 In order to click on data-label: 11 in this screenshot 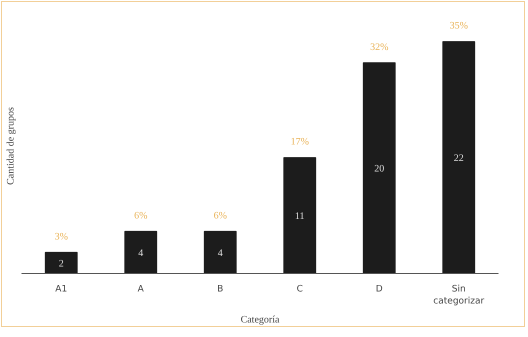, I will do `click(299, 216)`.